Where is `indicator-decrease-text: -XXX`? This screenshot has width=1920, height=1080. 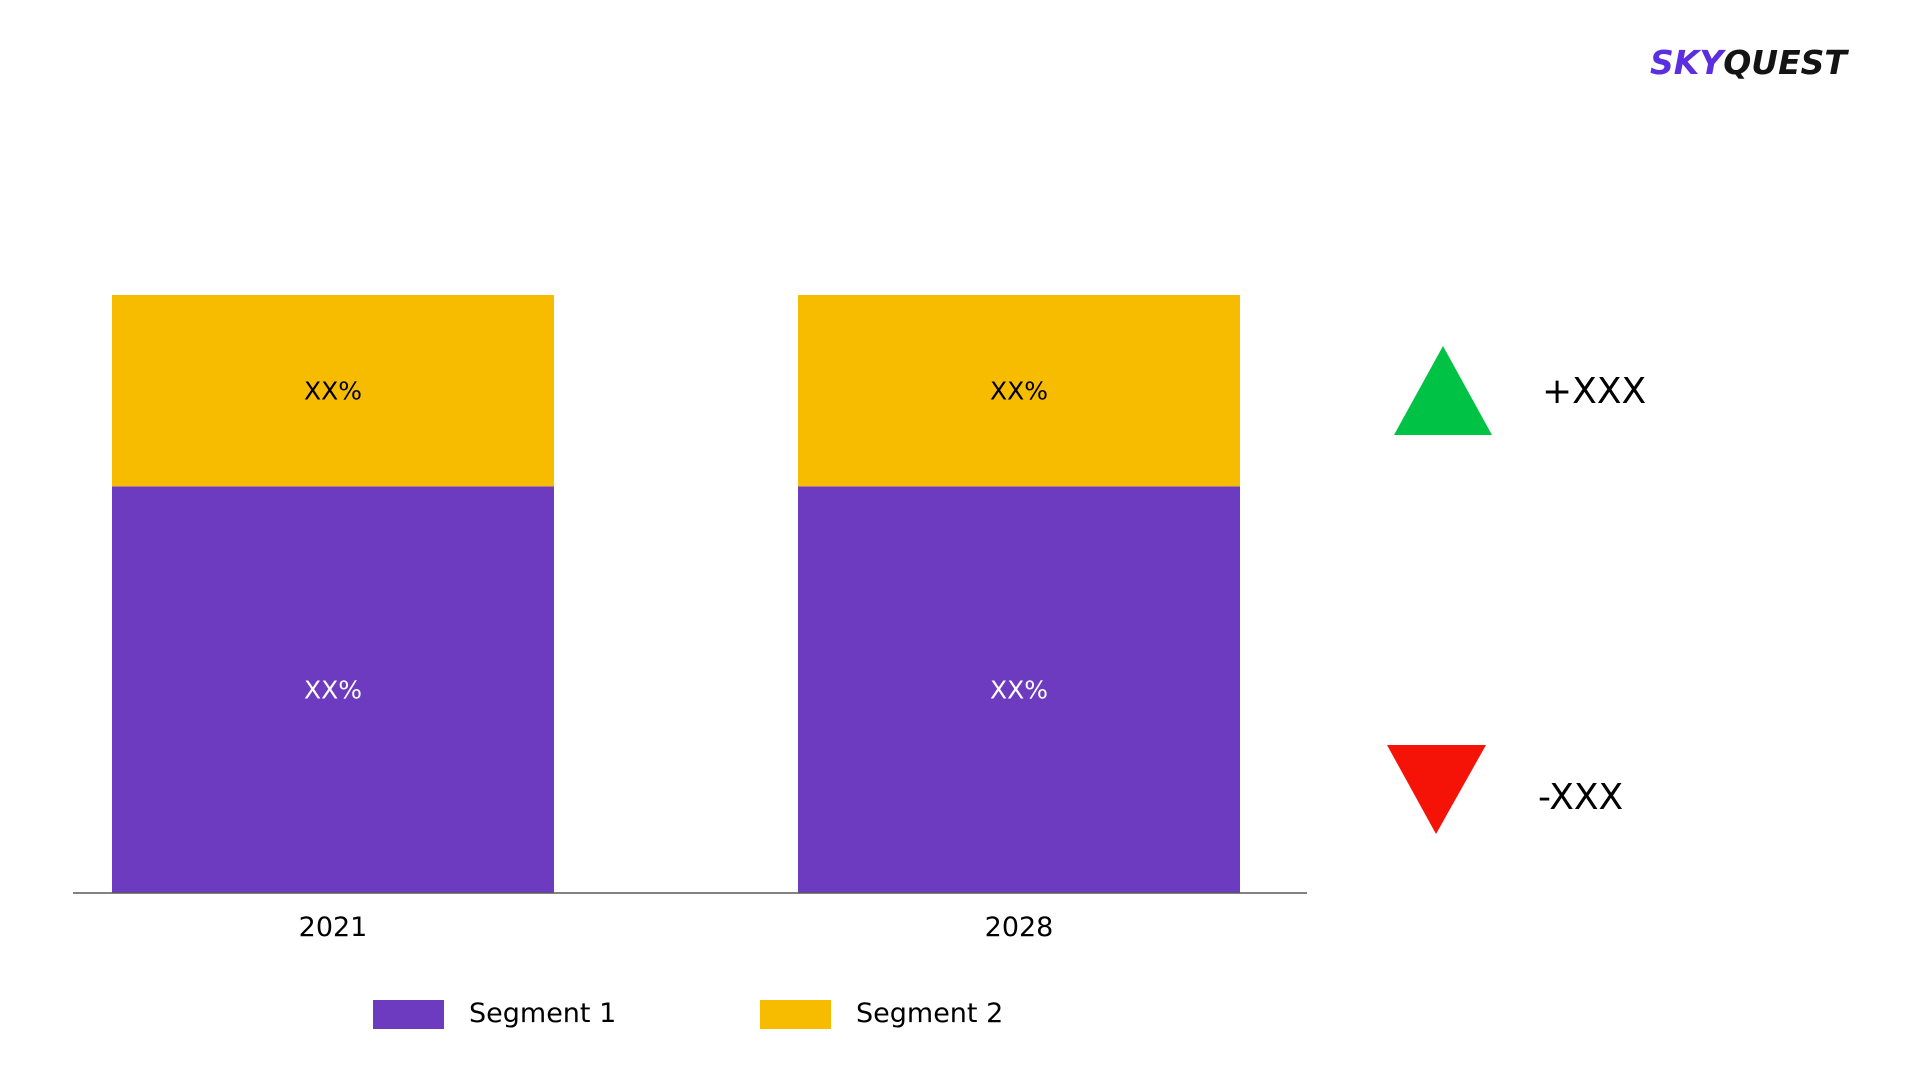 indicator-decrease-text: -XXX is located at coordinates (1580, 797).